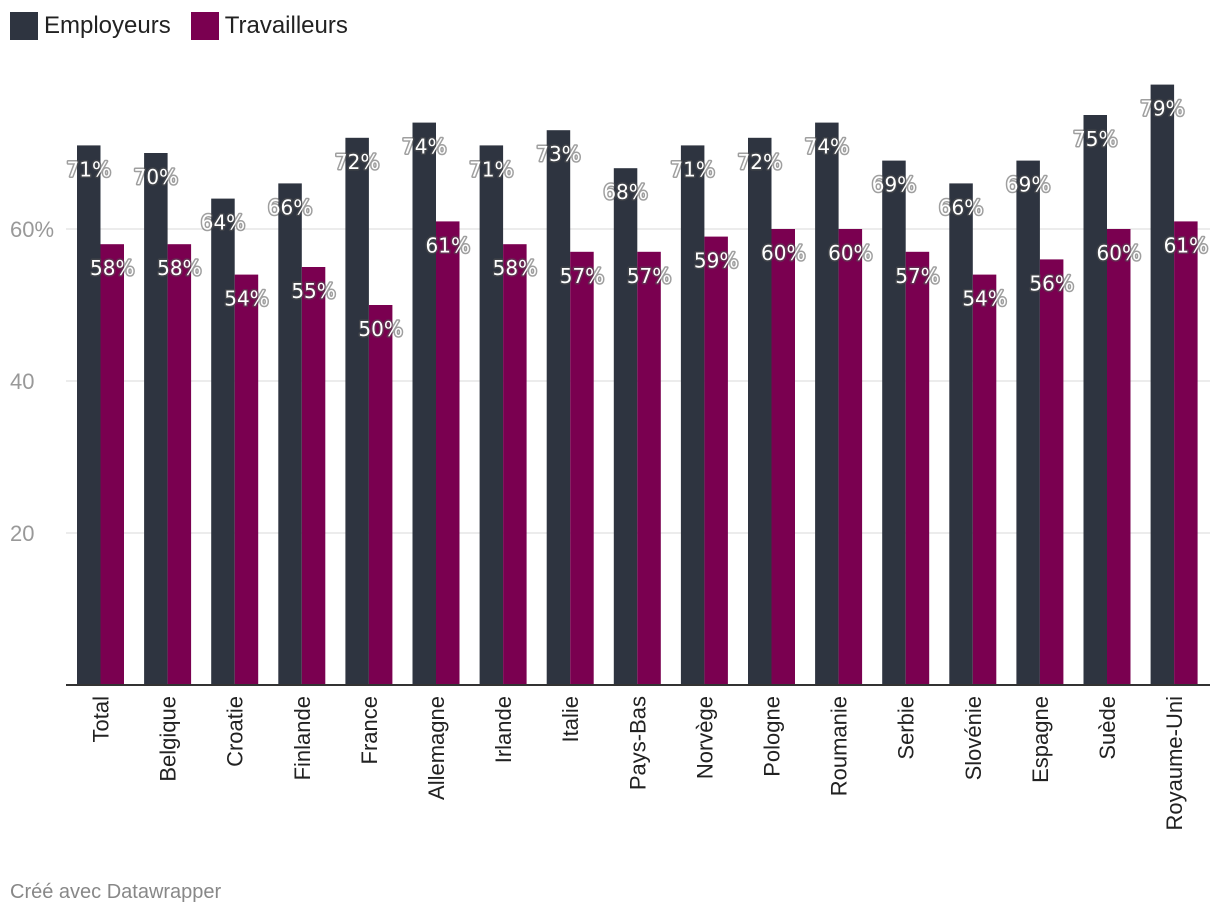  I want to click on value-label-employeurs-slov-nie: 66%, so click(961, 207).